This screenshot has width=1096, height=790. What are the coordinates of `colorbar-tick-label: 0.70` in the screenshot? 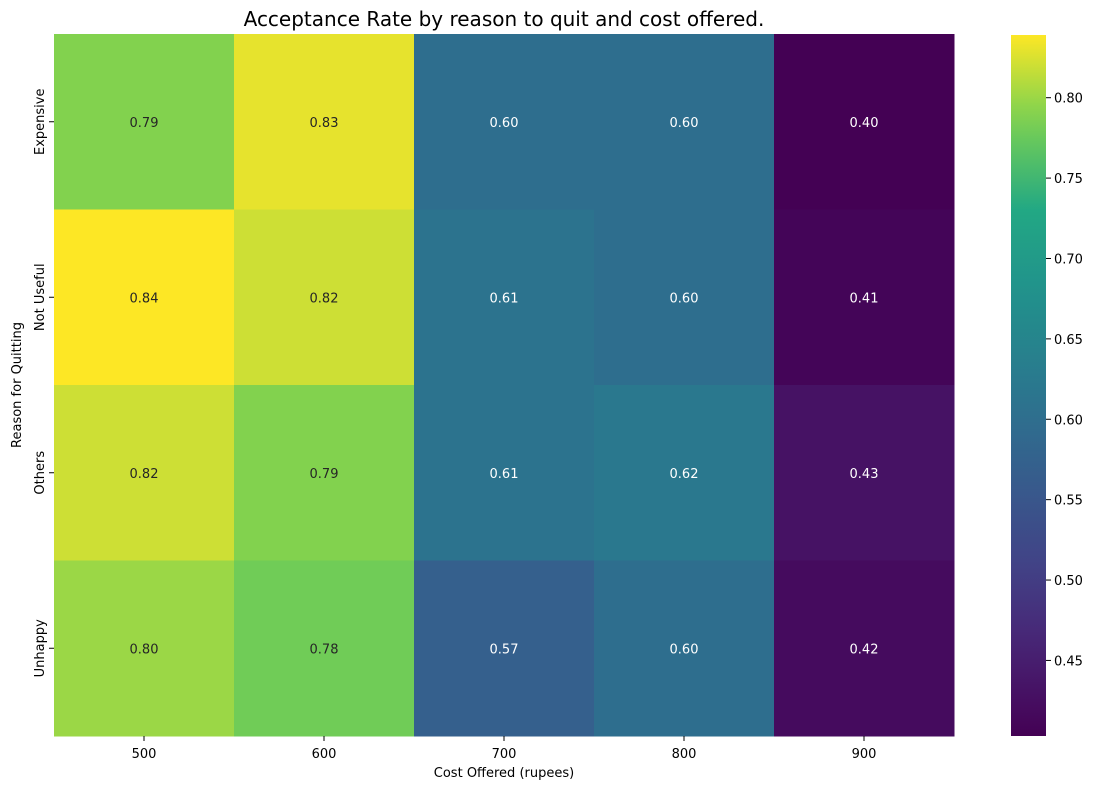 It's located at (1068, 259).